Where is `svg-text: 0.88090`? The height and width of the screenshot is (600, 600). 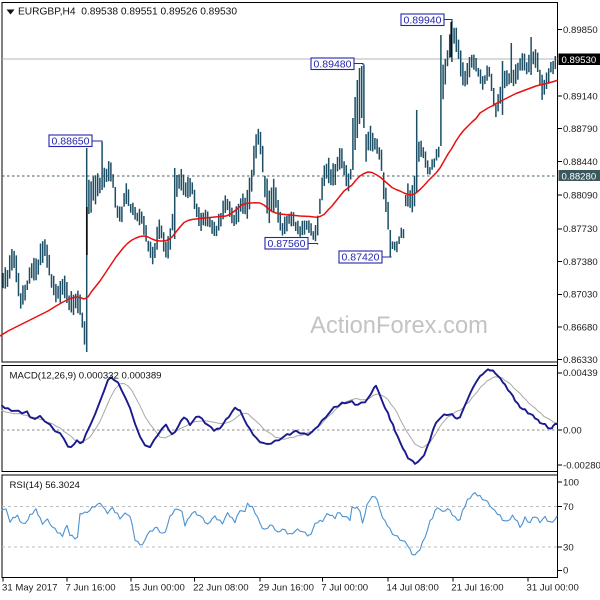
svg-text: 0.88090 is located at coordinates (580, 196).